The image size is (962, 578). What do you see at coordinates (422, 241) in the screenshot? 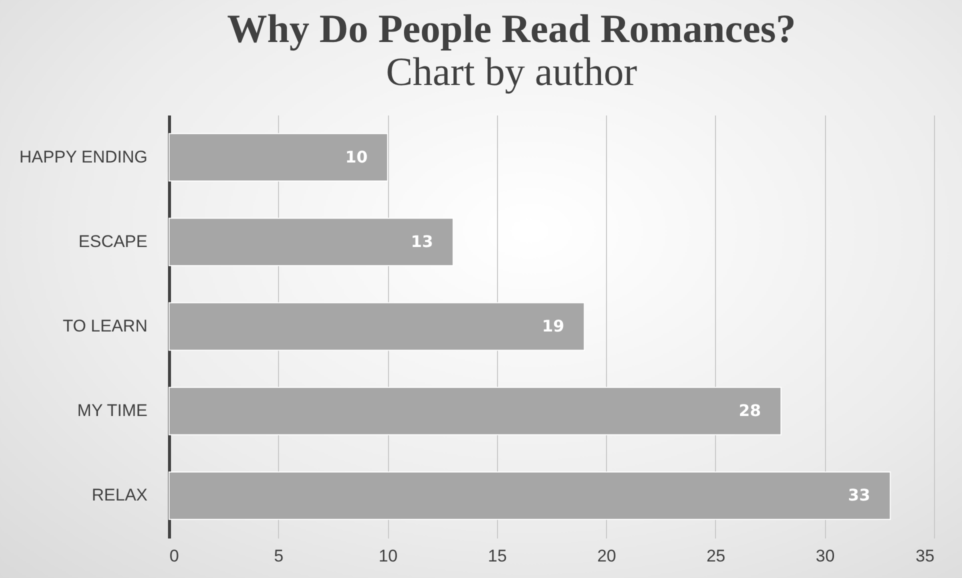
I see `data-label: 13` at bounding box center [422, 241].